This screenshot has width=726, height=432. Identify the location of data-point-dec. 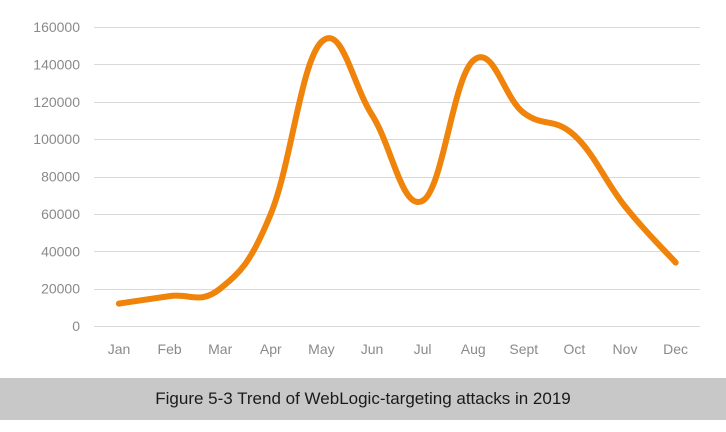
(675, 262).